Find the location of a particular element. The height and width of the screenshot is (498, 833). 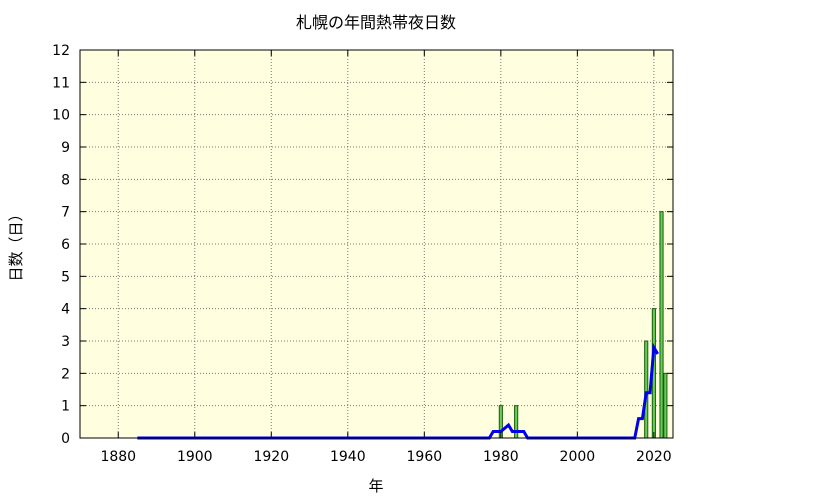

y-tick-label: 3 is located at coordinates (65, 342).